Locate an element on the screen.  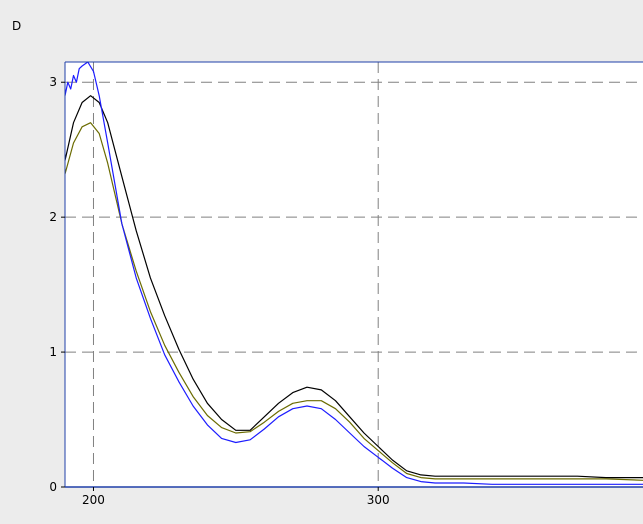
x-tick-label-200: 200 is located at coordinates (93, 500).